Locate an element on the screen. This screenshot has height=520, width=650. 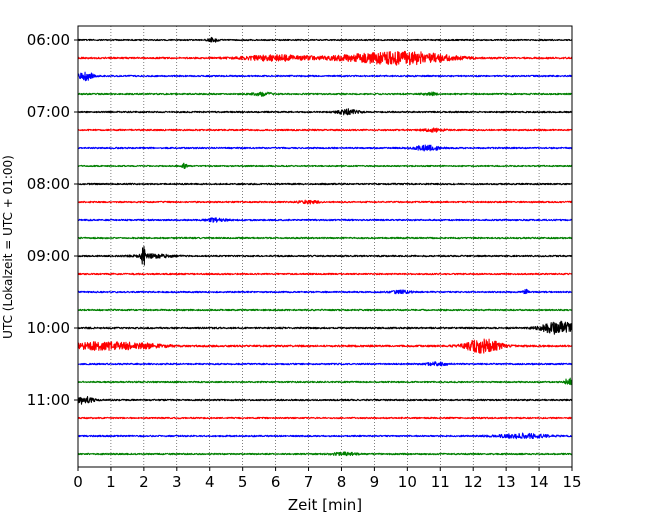
x-tick-label: 12 is located at coordinates (473, 482).